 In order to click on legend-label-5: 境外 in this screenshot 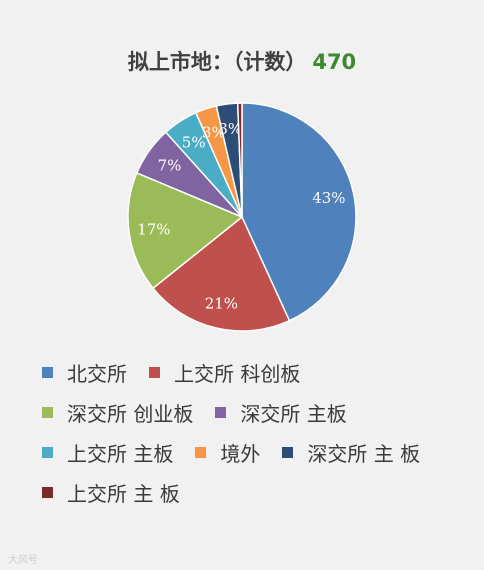, I will do `click(240, 453)`.